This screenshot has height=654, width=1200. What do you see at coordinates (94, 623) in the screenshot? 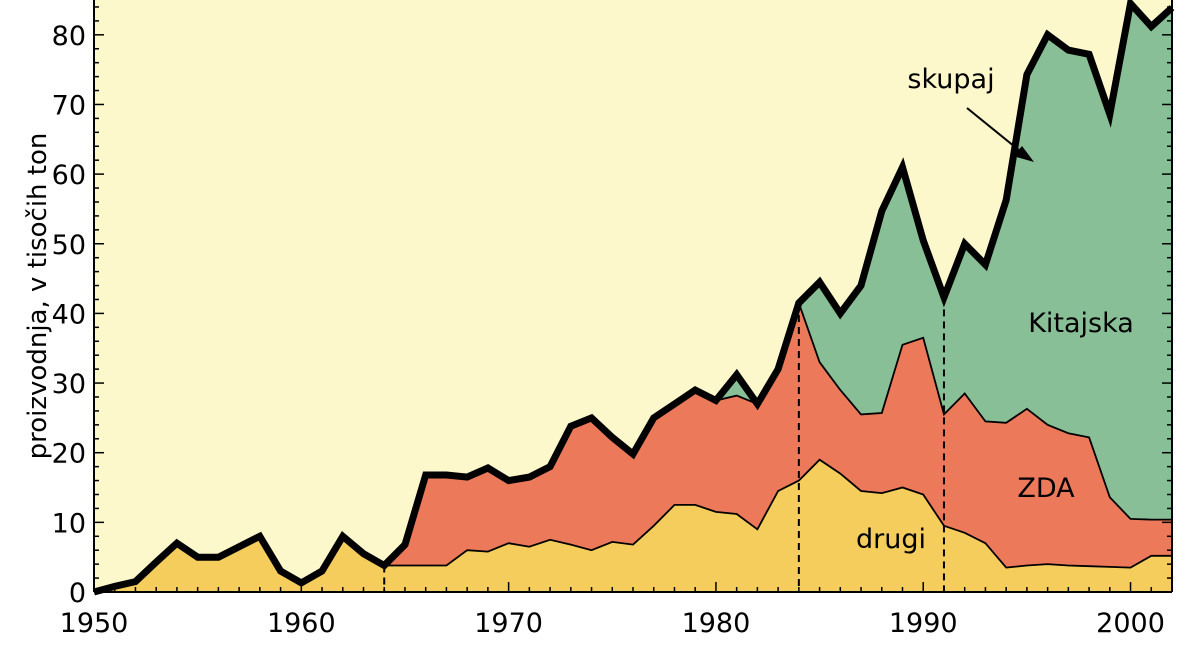
I see `x-tick-label: 1950` at bounding box center [94, 623].